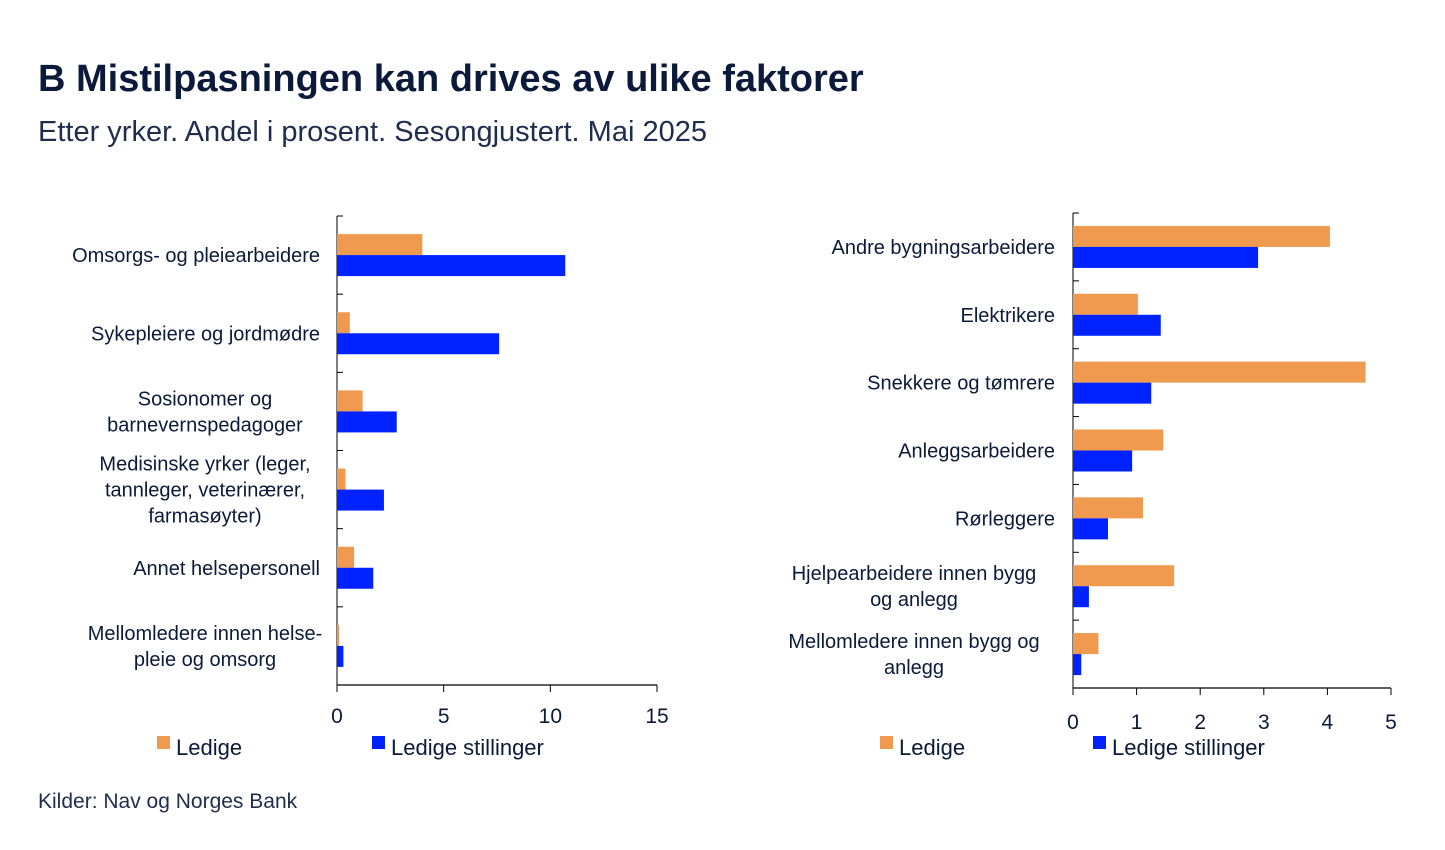 The image size is (1445, 850). Describe the element at coordinates (204, 465) in the screenshot. I see `category-label: Medisinske yrker (leger,` at that location.